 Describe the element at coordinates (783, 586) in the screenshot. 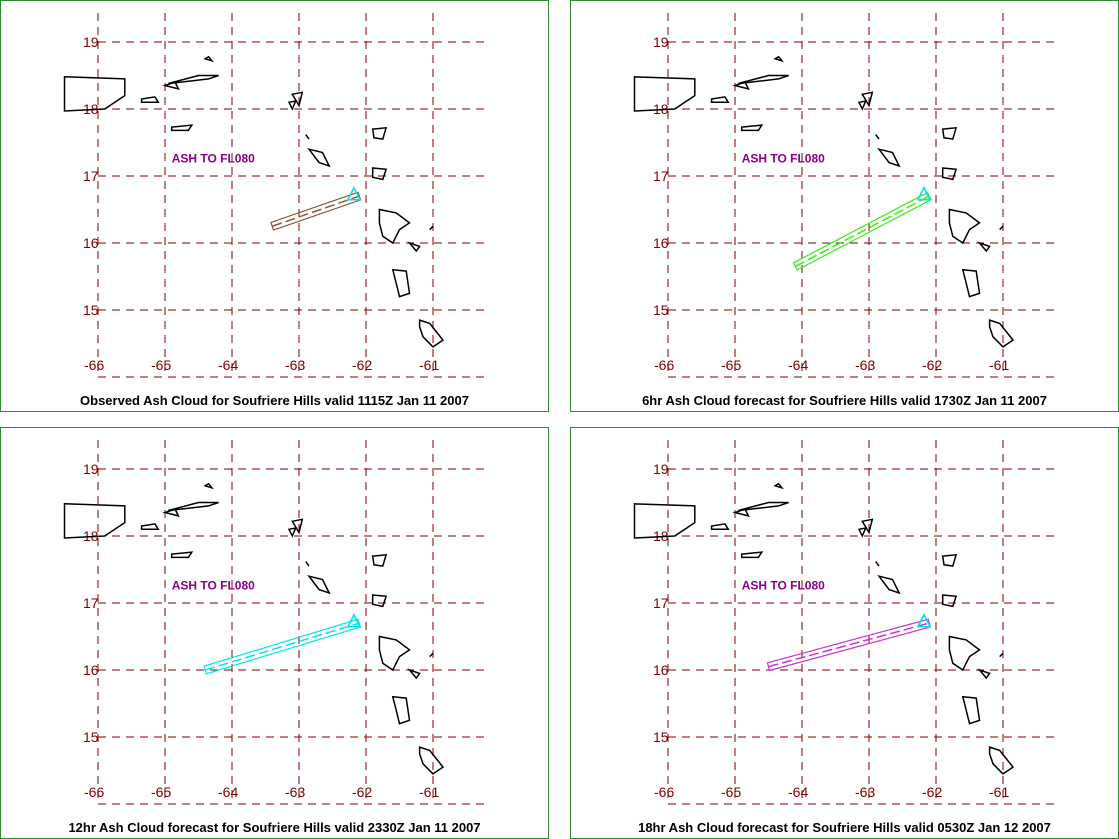

I see `ash-annotation: ASH TO FL080` at that location.